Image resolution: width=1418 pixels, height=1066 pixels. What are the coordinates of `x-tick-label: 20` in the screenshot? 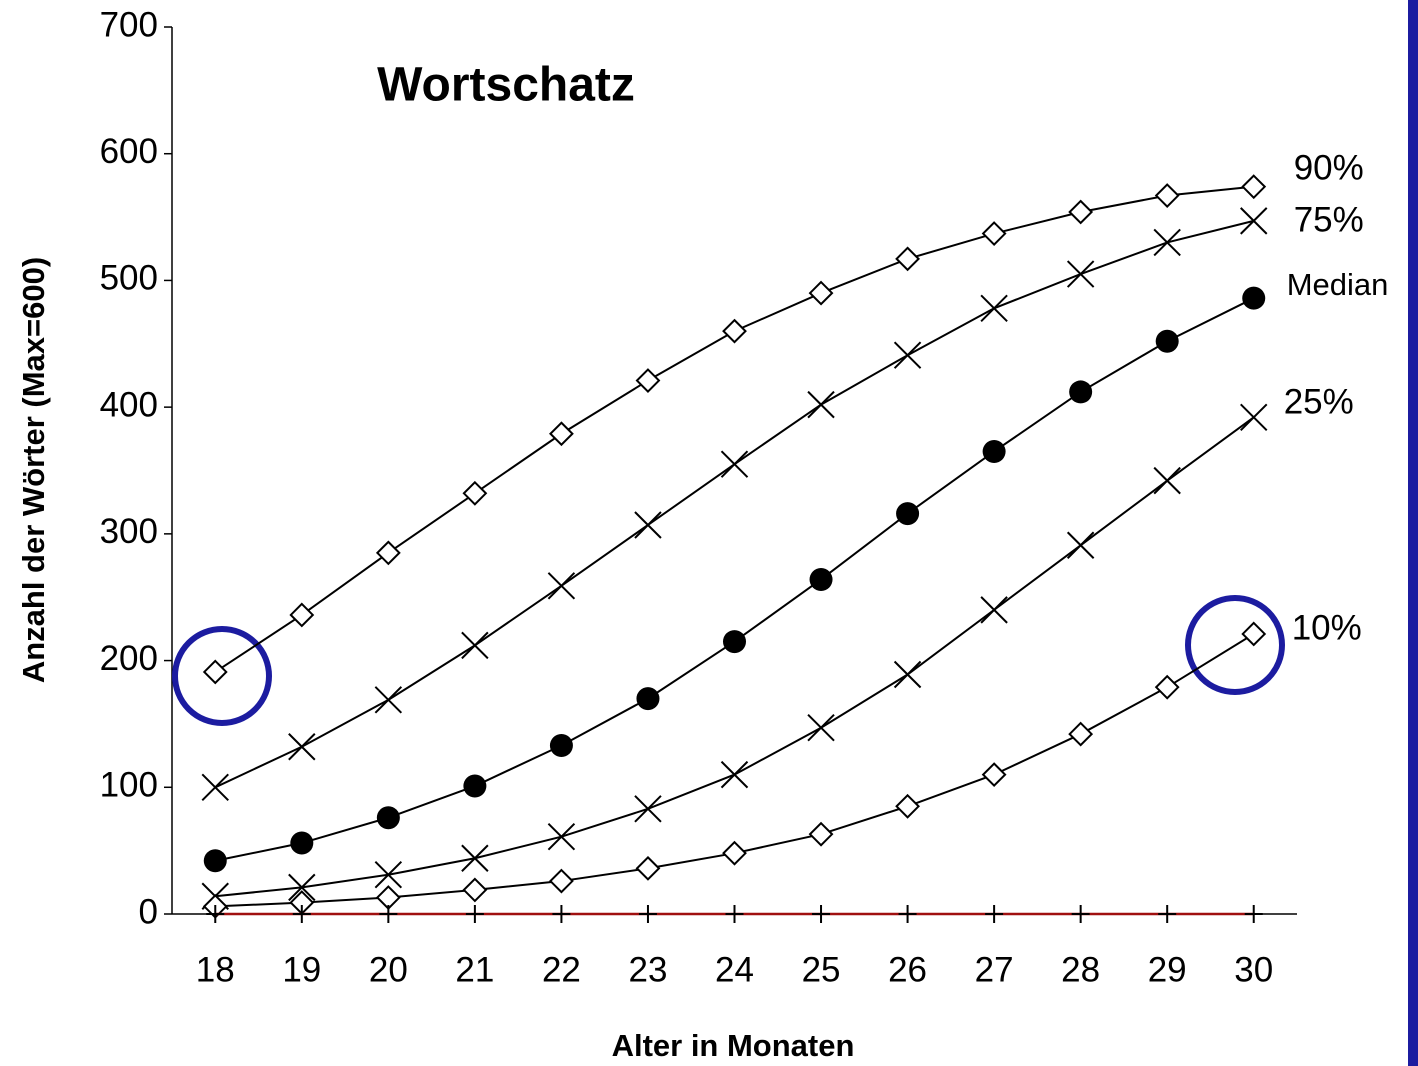 It's located at (388, 969).